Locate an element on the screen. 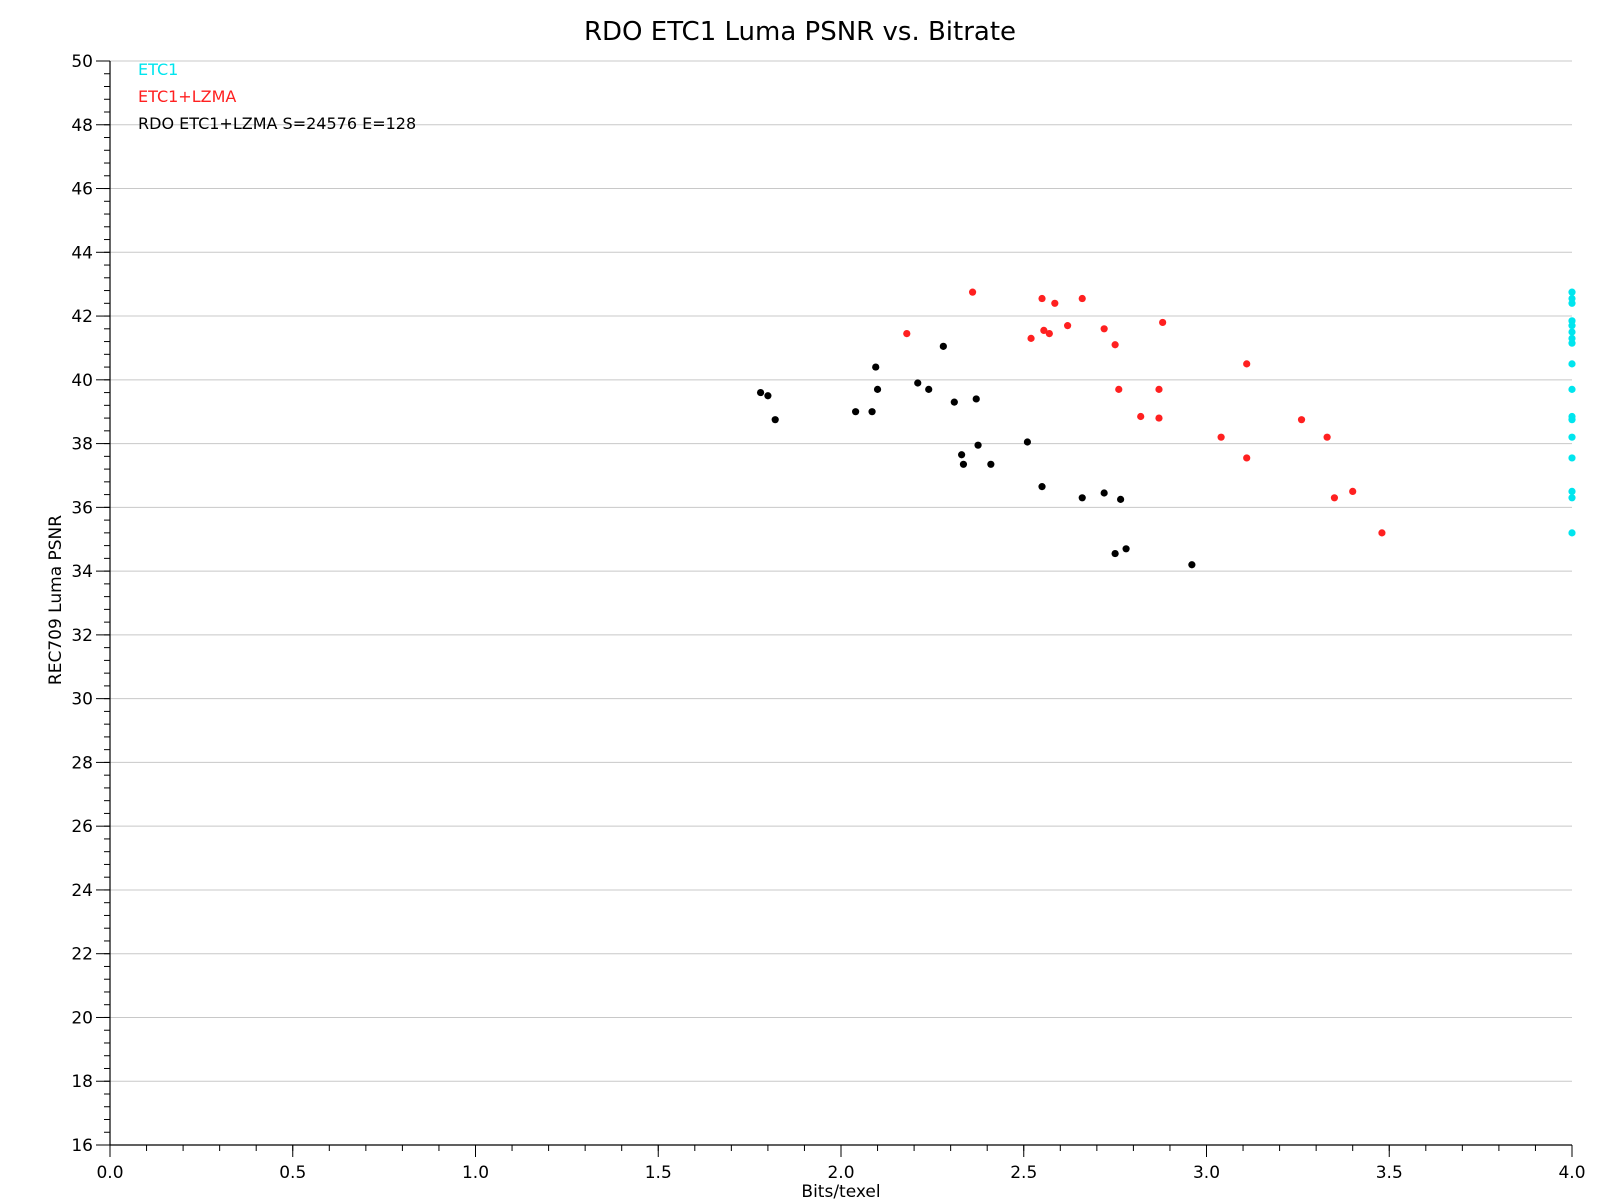  y-tick-label: 48 is located at coordinates (82, 126).